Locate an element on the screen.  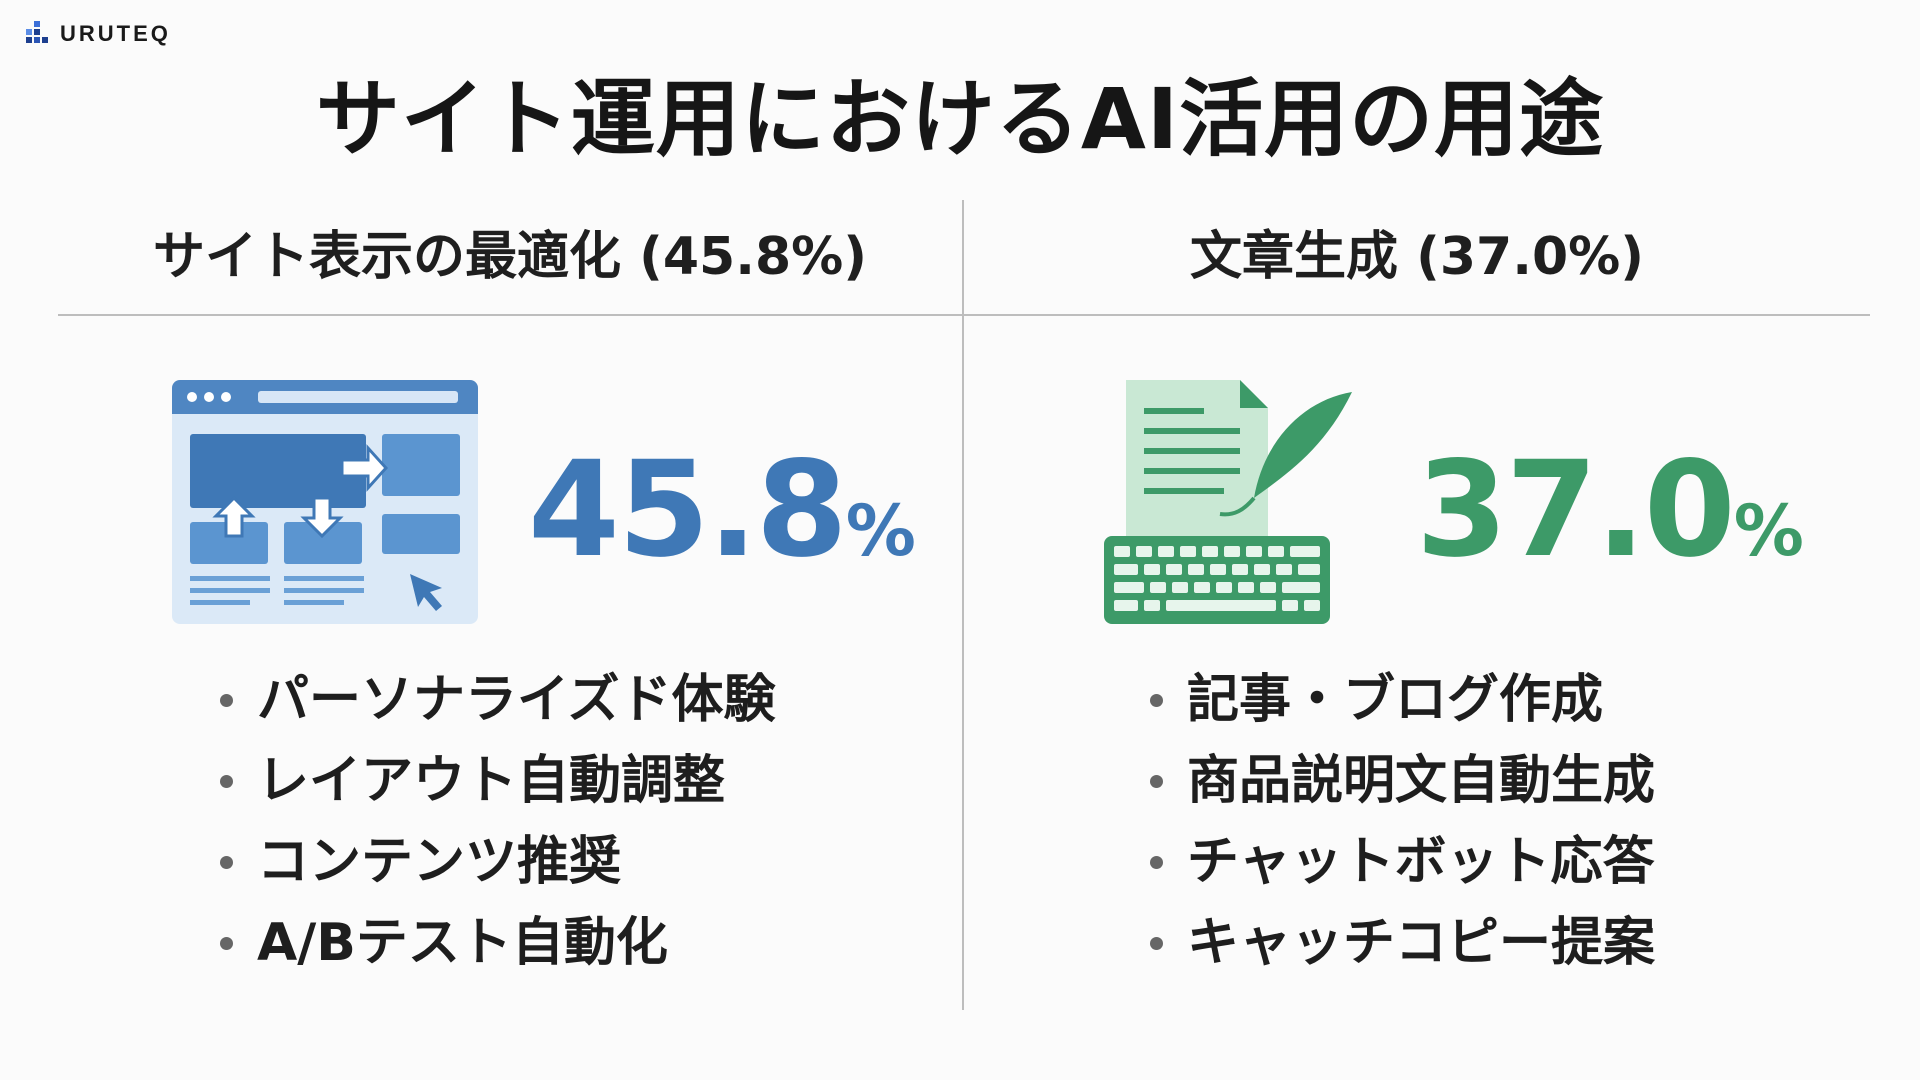
bar-blocks-logo-icon is located at coordinates (37, 32).